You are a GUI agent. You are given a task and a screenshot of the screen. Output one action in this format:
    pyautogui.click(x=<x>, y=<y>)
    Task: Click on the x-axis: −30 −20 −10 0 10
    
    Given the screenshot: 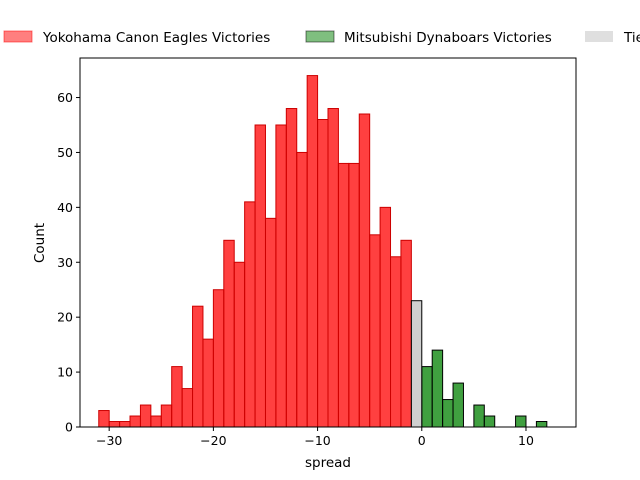 What is the action you would take?
    pyautogui.click(x=315, y=437)
    